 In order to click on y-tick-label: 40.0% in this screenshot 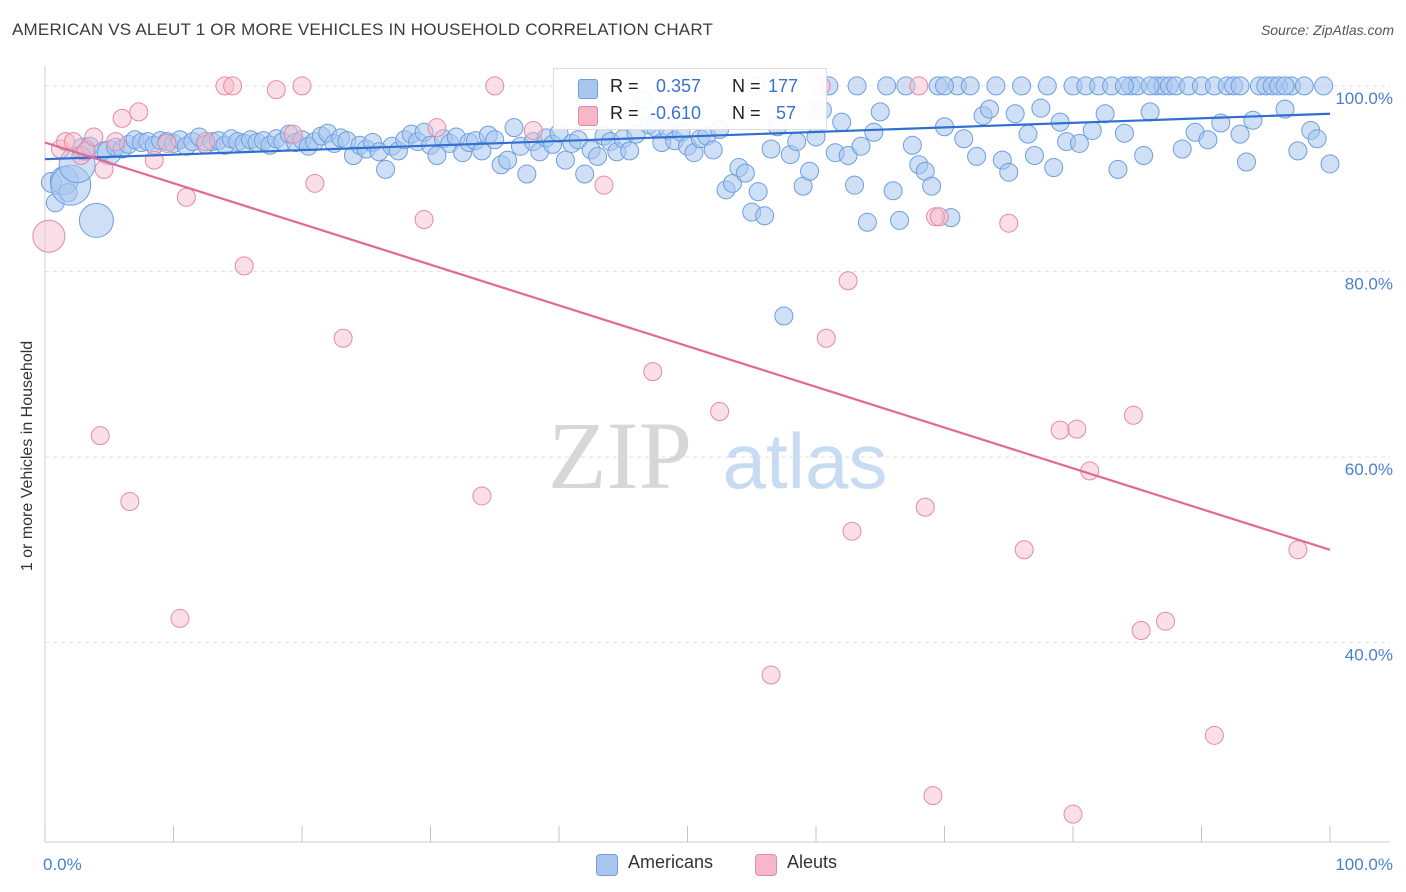, I will do `click(1369, 655)`.